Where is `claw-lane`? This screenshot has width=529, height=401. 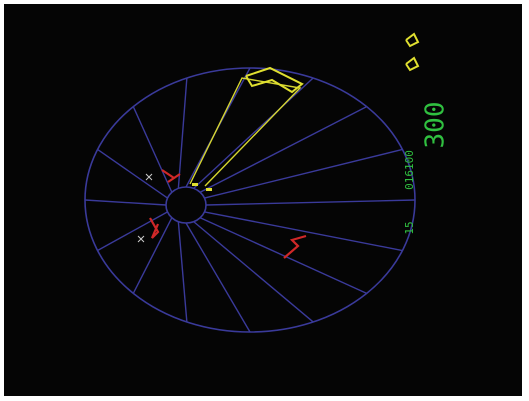 claw-lane is located at coordinates (245, 132).